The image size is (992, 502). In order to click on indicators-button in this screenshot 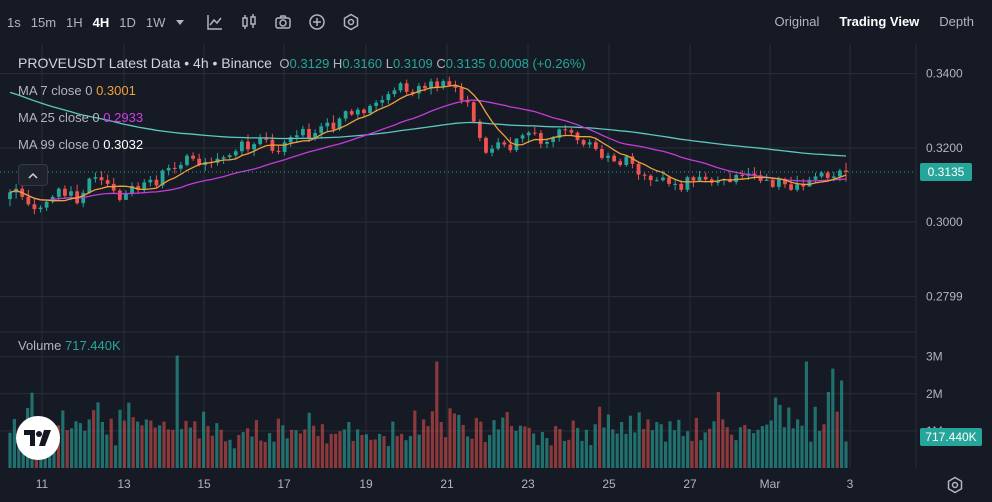, I will do `click(215, 22)`.